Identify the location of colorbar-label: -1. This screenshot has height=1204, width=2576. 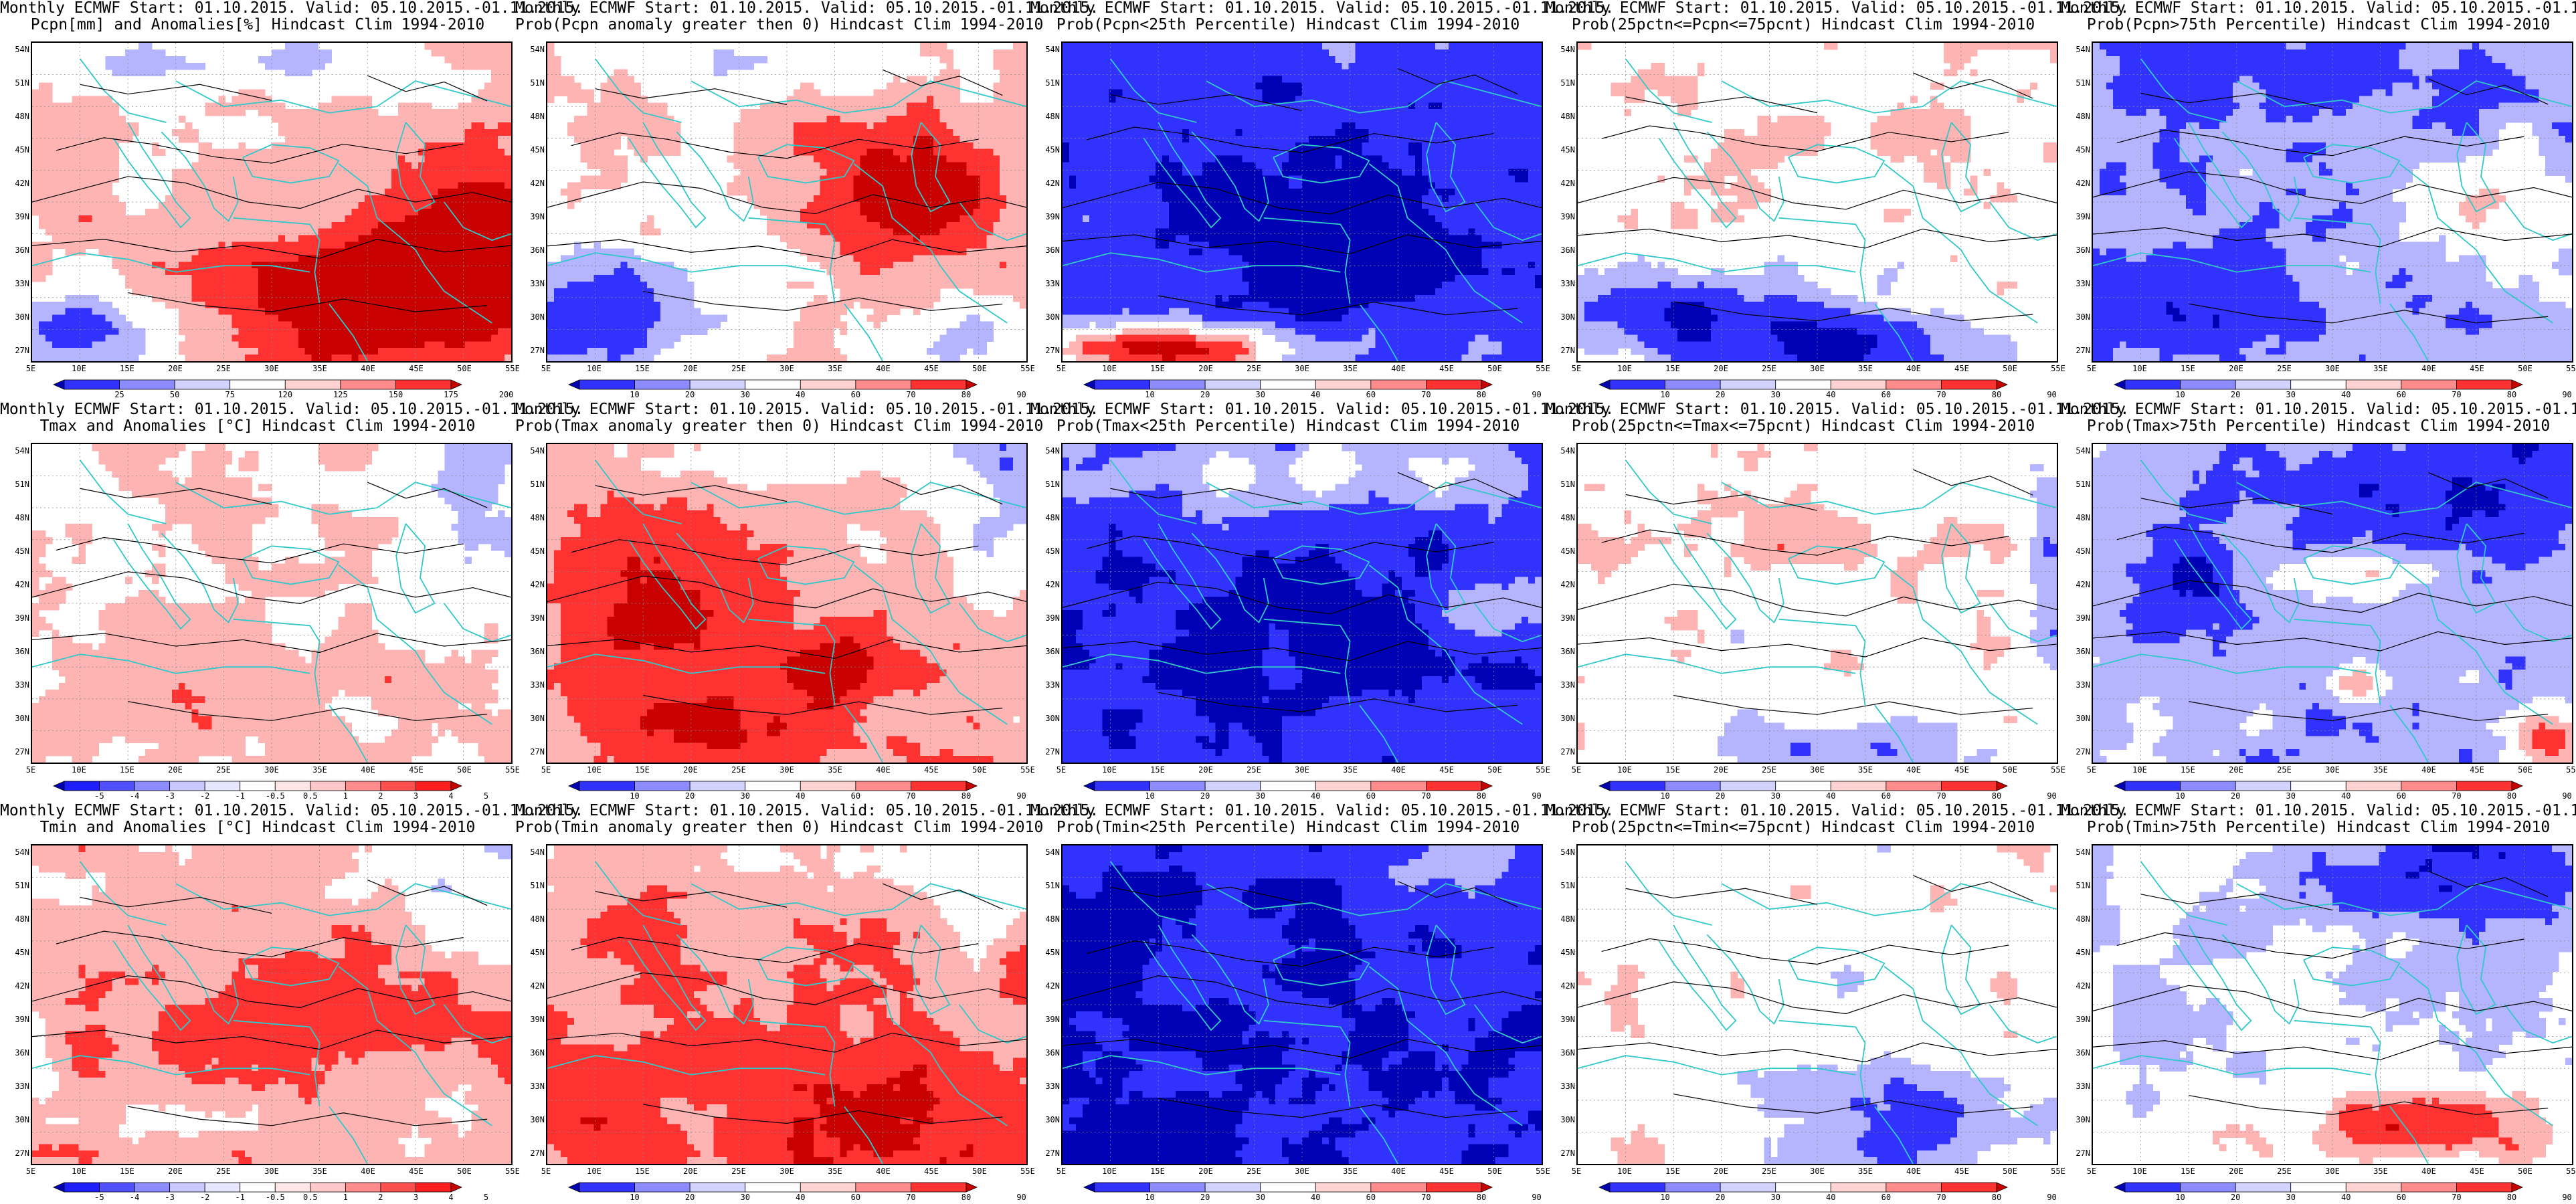
(240, 1197).